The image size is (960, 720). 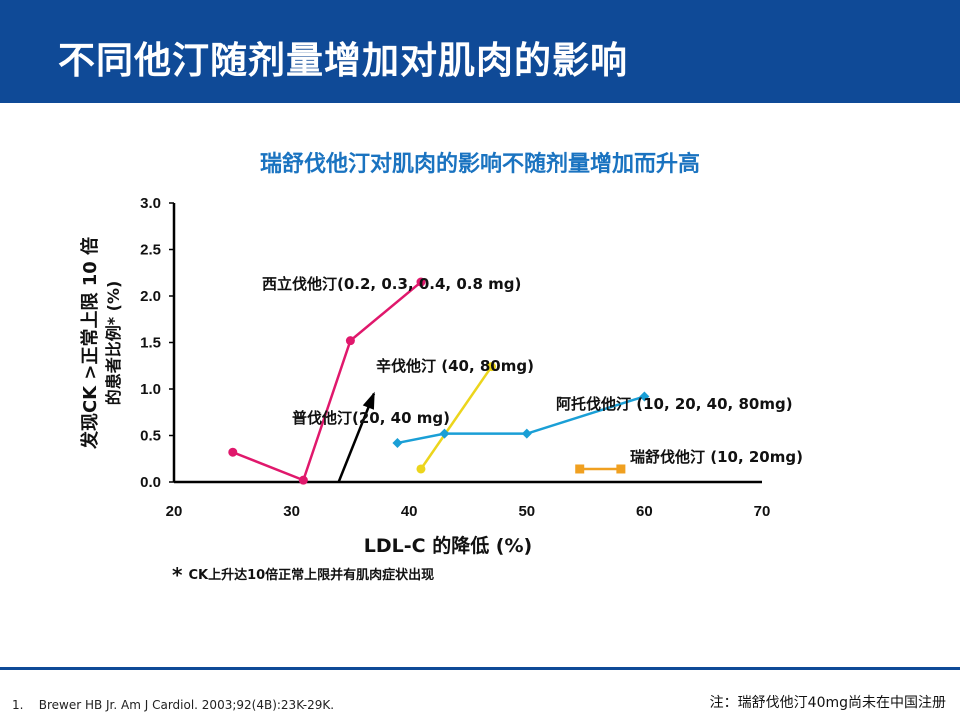 I want to click on title-bar, so click(x=480, y=51).